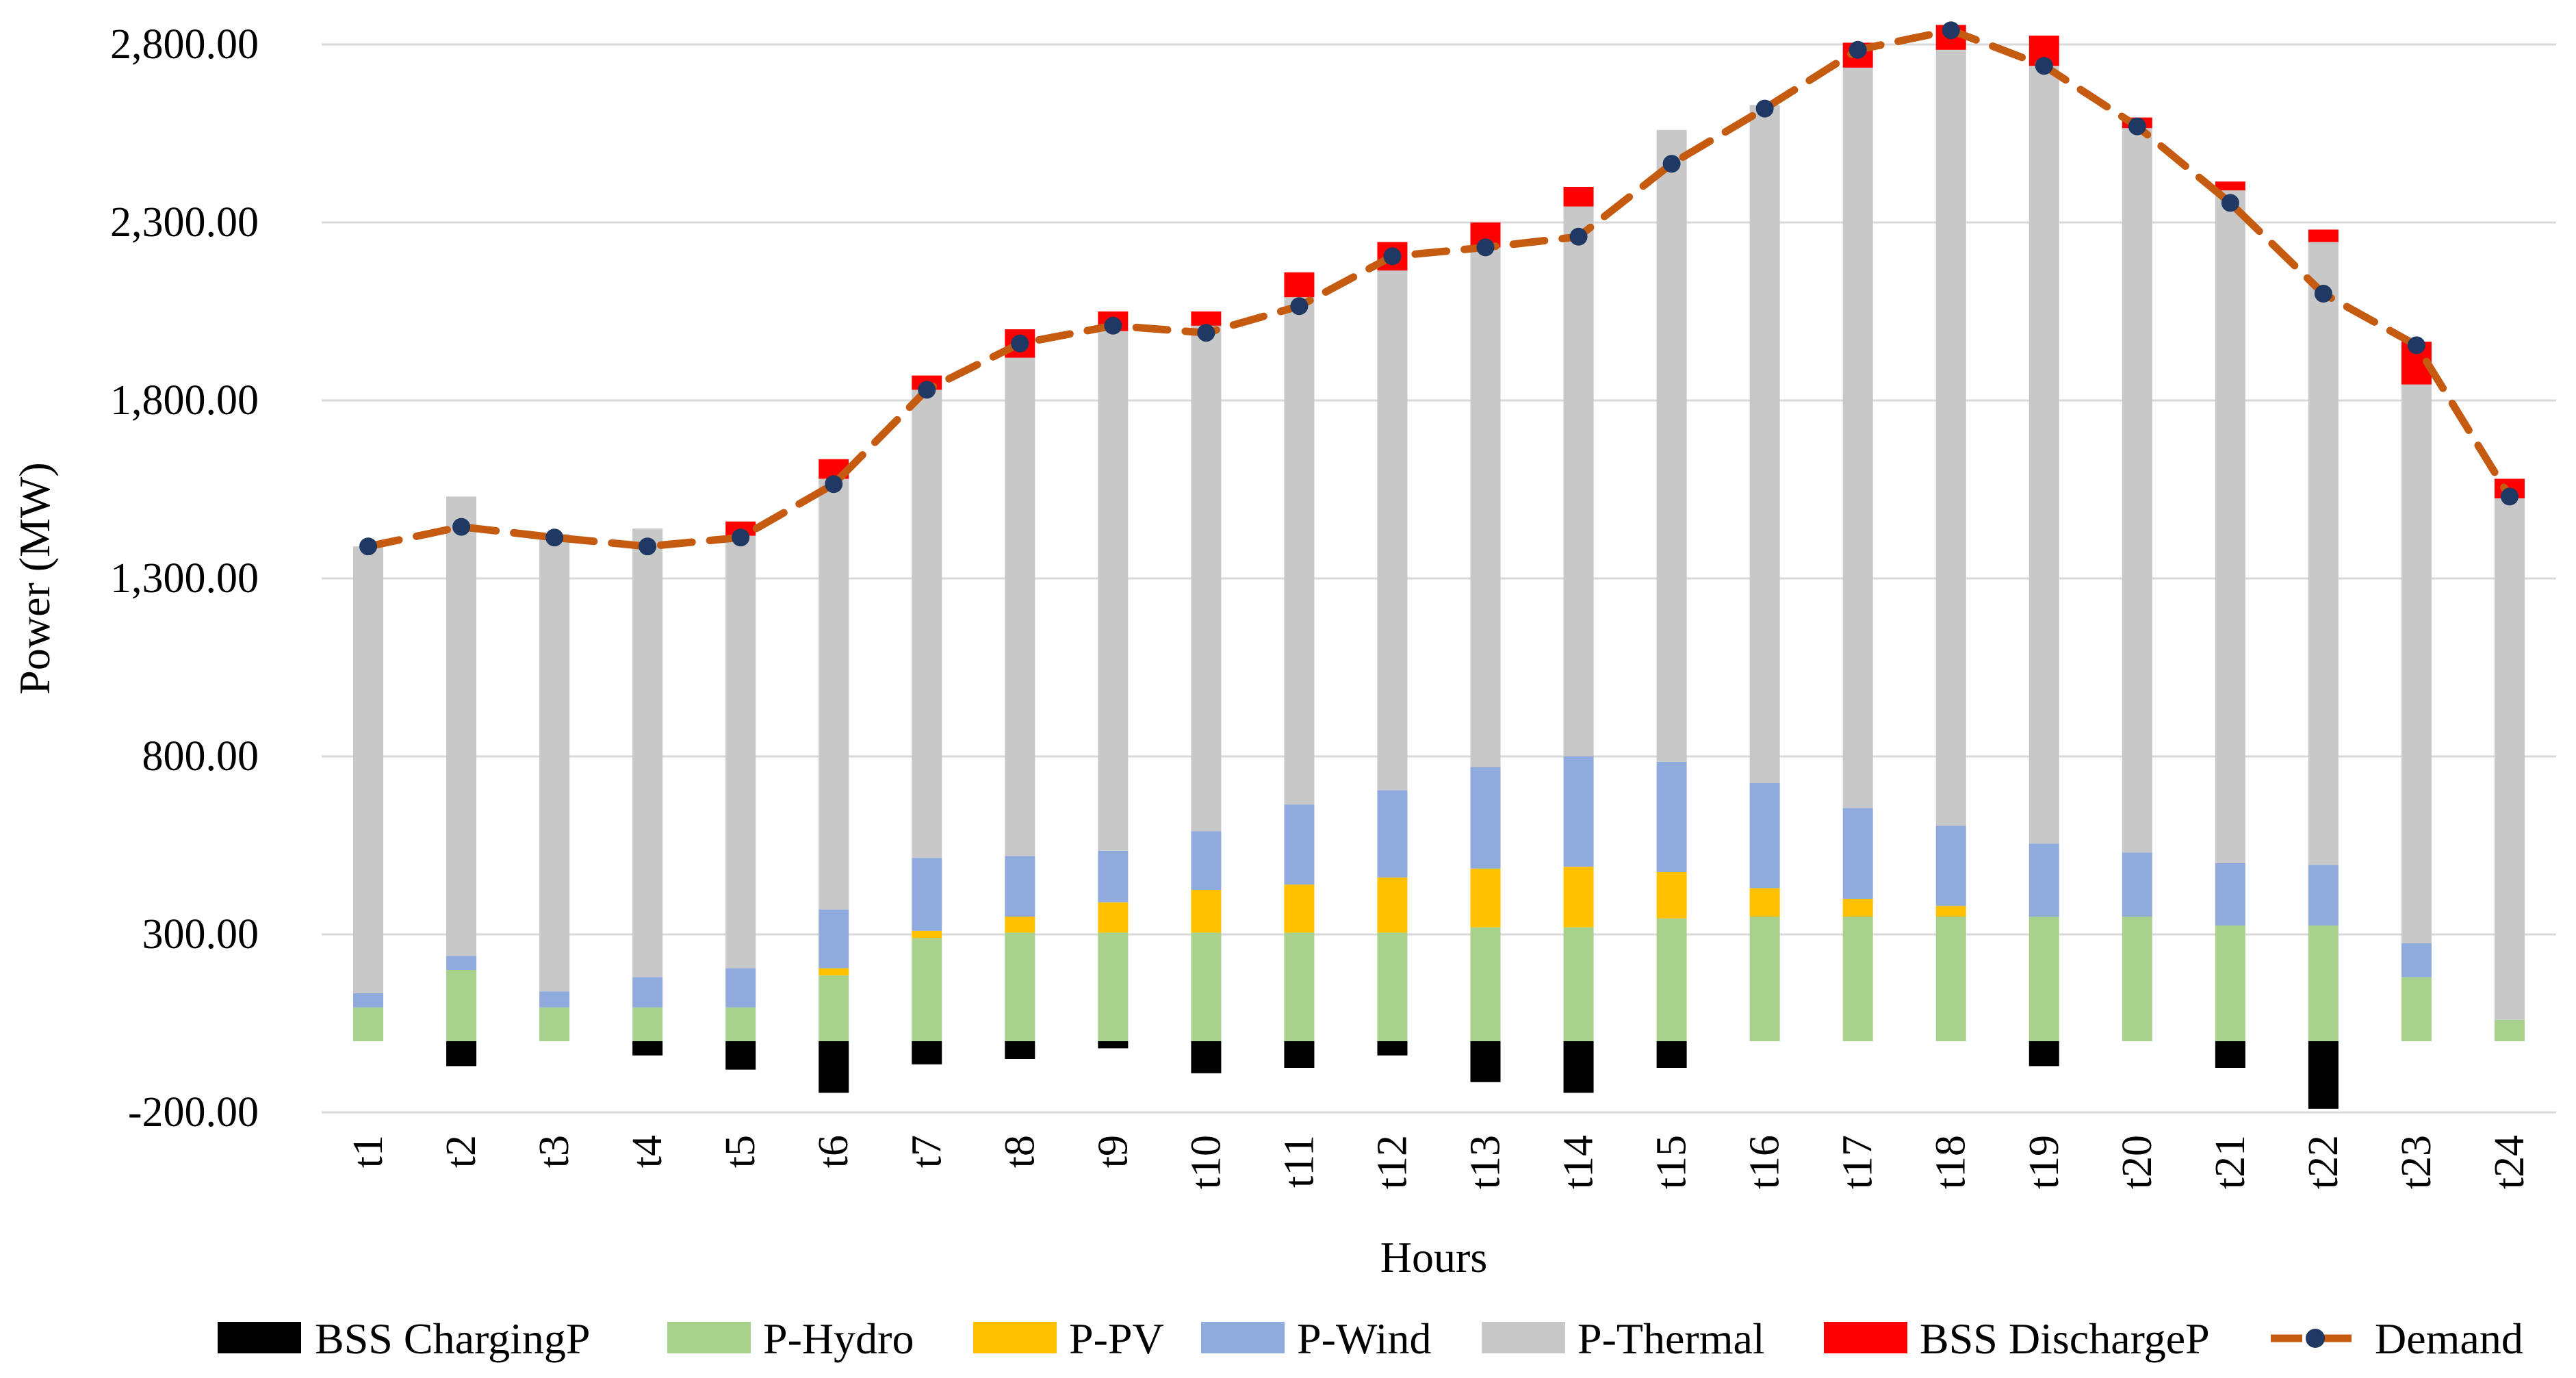  I want to click on bar-p-wind-t3, so click(554, 999).